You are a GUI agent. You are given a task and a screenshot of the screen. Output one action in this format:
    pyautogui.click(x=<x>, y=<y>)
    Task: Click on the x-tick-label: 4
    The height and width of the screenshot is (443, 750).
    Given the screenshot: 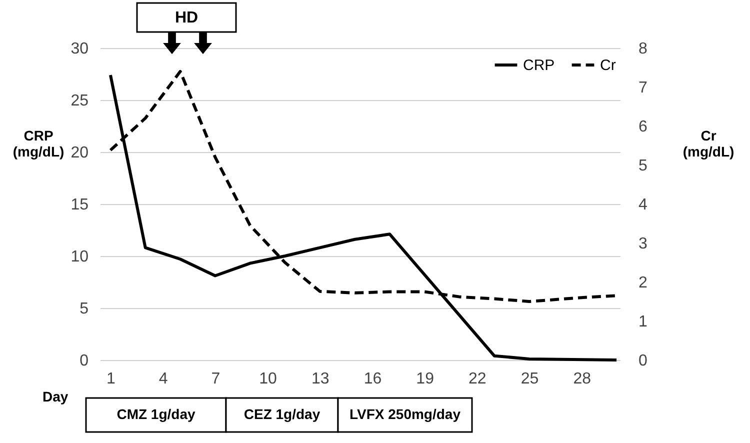 What is the action you would take?
    pyautogui.click(x=163, y=379)
    